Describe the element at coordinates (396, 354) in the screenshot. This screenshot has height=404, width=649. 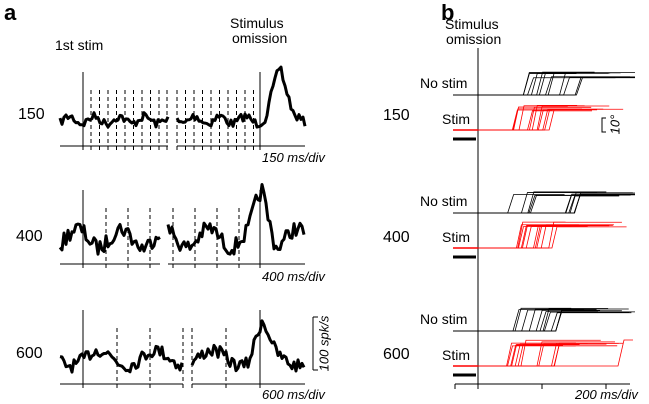
I see `row-label-b-600: 600` at that location.